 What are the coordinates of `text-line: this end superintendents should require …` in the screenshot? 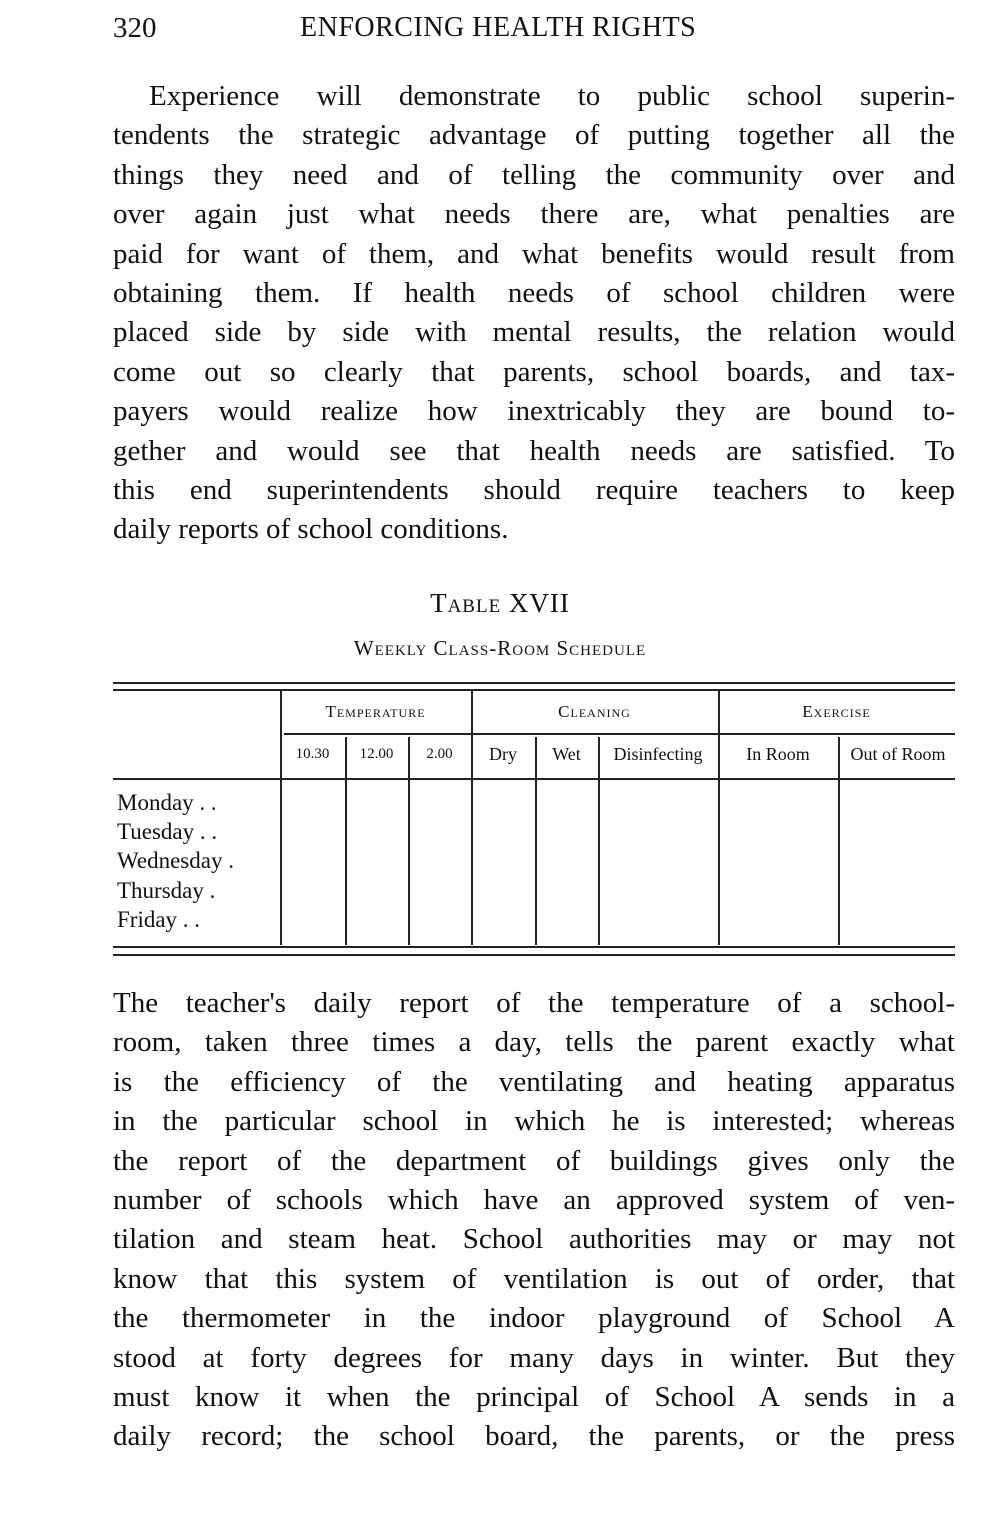 It's located at (534, 489).